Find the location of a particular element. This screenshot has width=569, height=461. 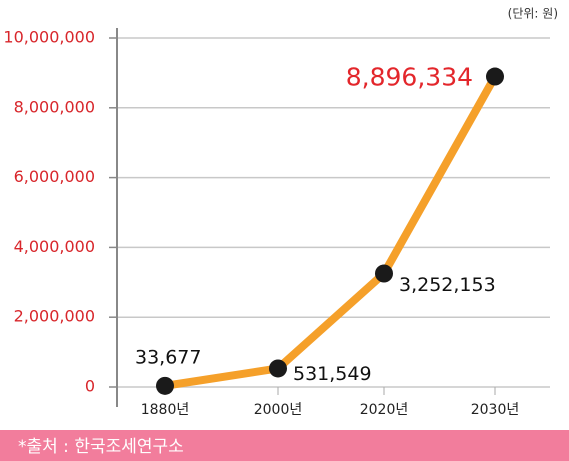

y-tick-label: 2,000,000 is located at coordinates (54, 316).